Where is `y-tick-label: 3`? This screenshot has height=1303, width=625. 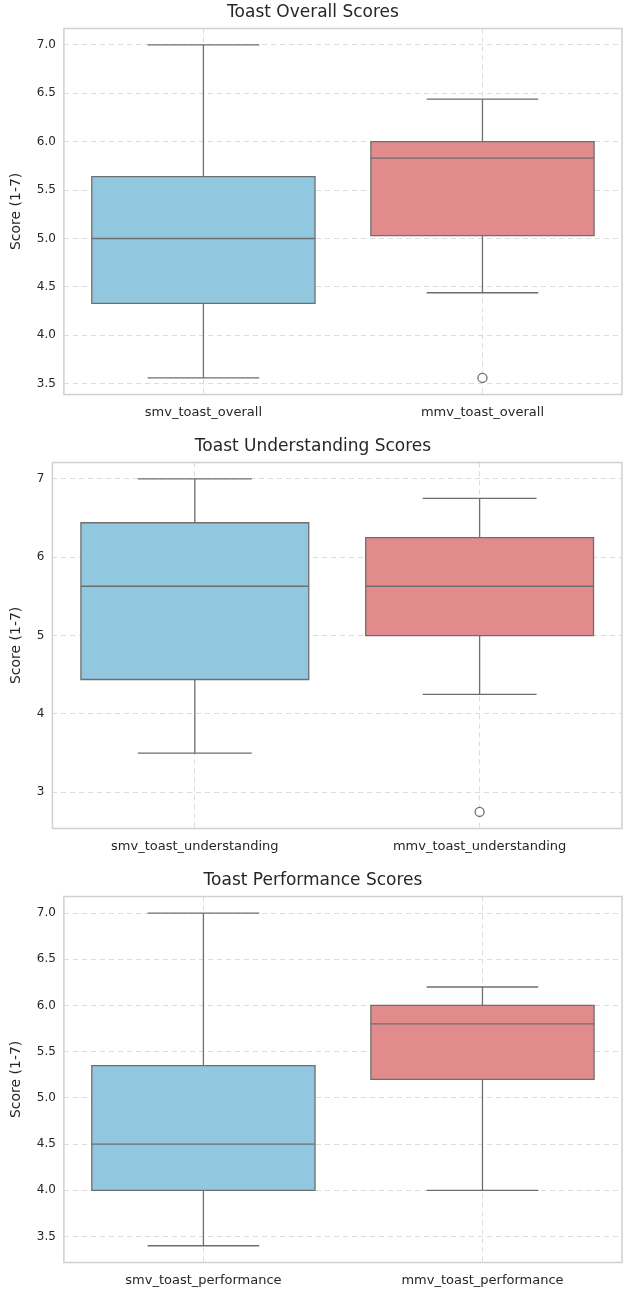 y-tick-label: 3 is located at coordinates (40, 791).